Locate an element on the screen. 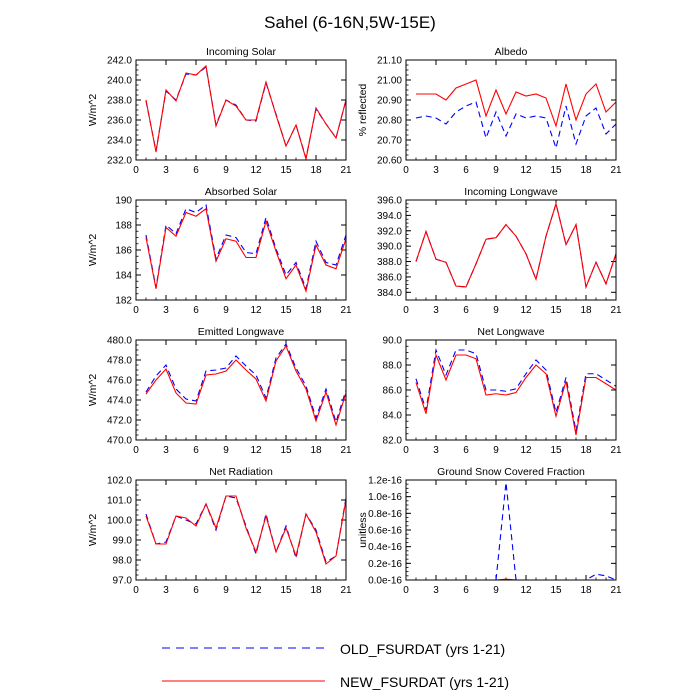 The height and width of the screenshot is (700, 700). y-tick-label: 236.0 is located at coordinates (119, 121).